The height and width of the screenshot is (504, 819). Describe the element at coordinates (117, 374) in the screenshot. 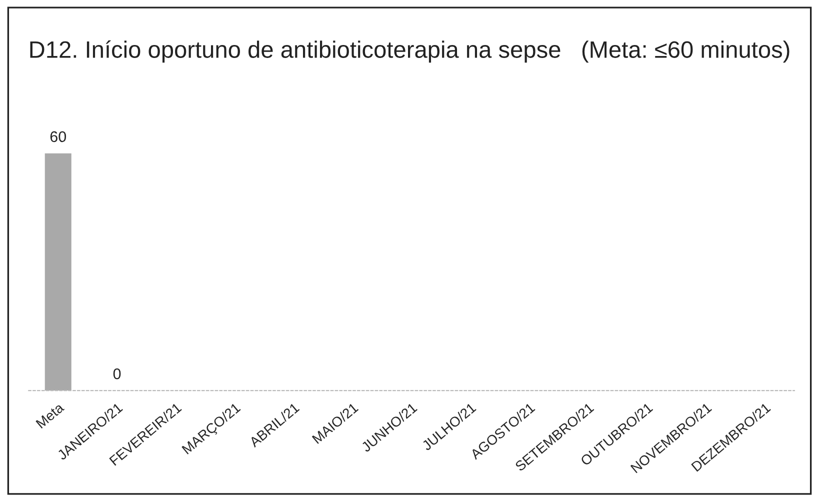

I see `data-label: 0` at that location.